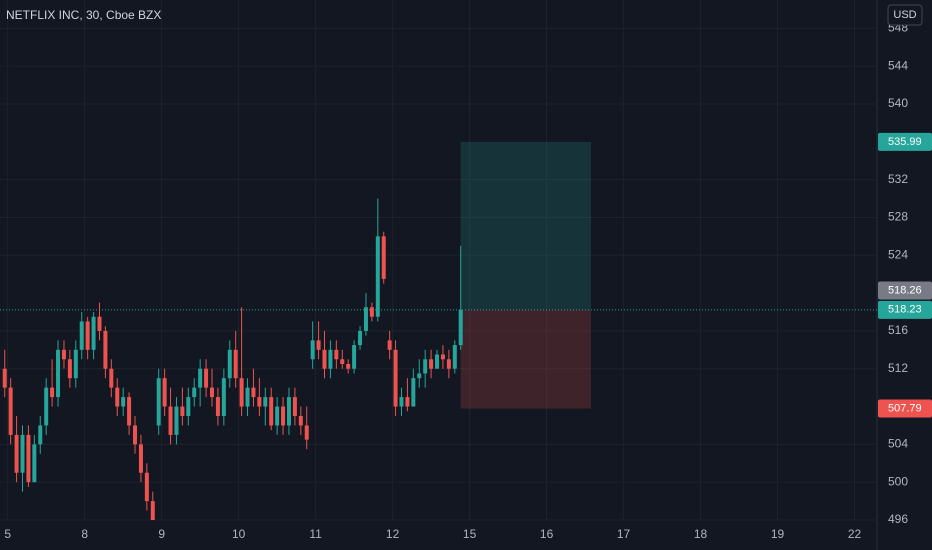  I want to click on x-tick-label: 22, so click(855, 534).